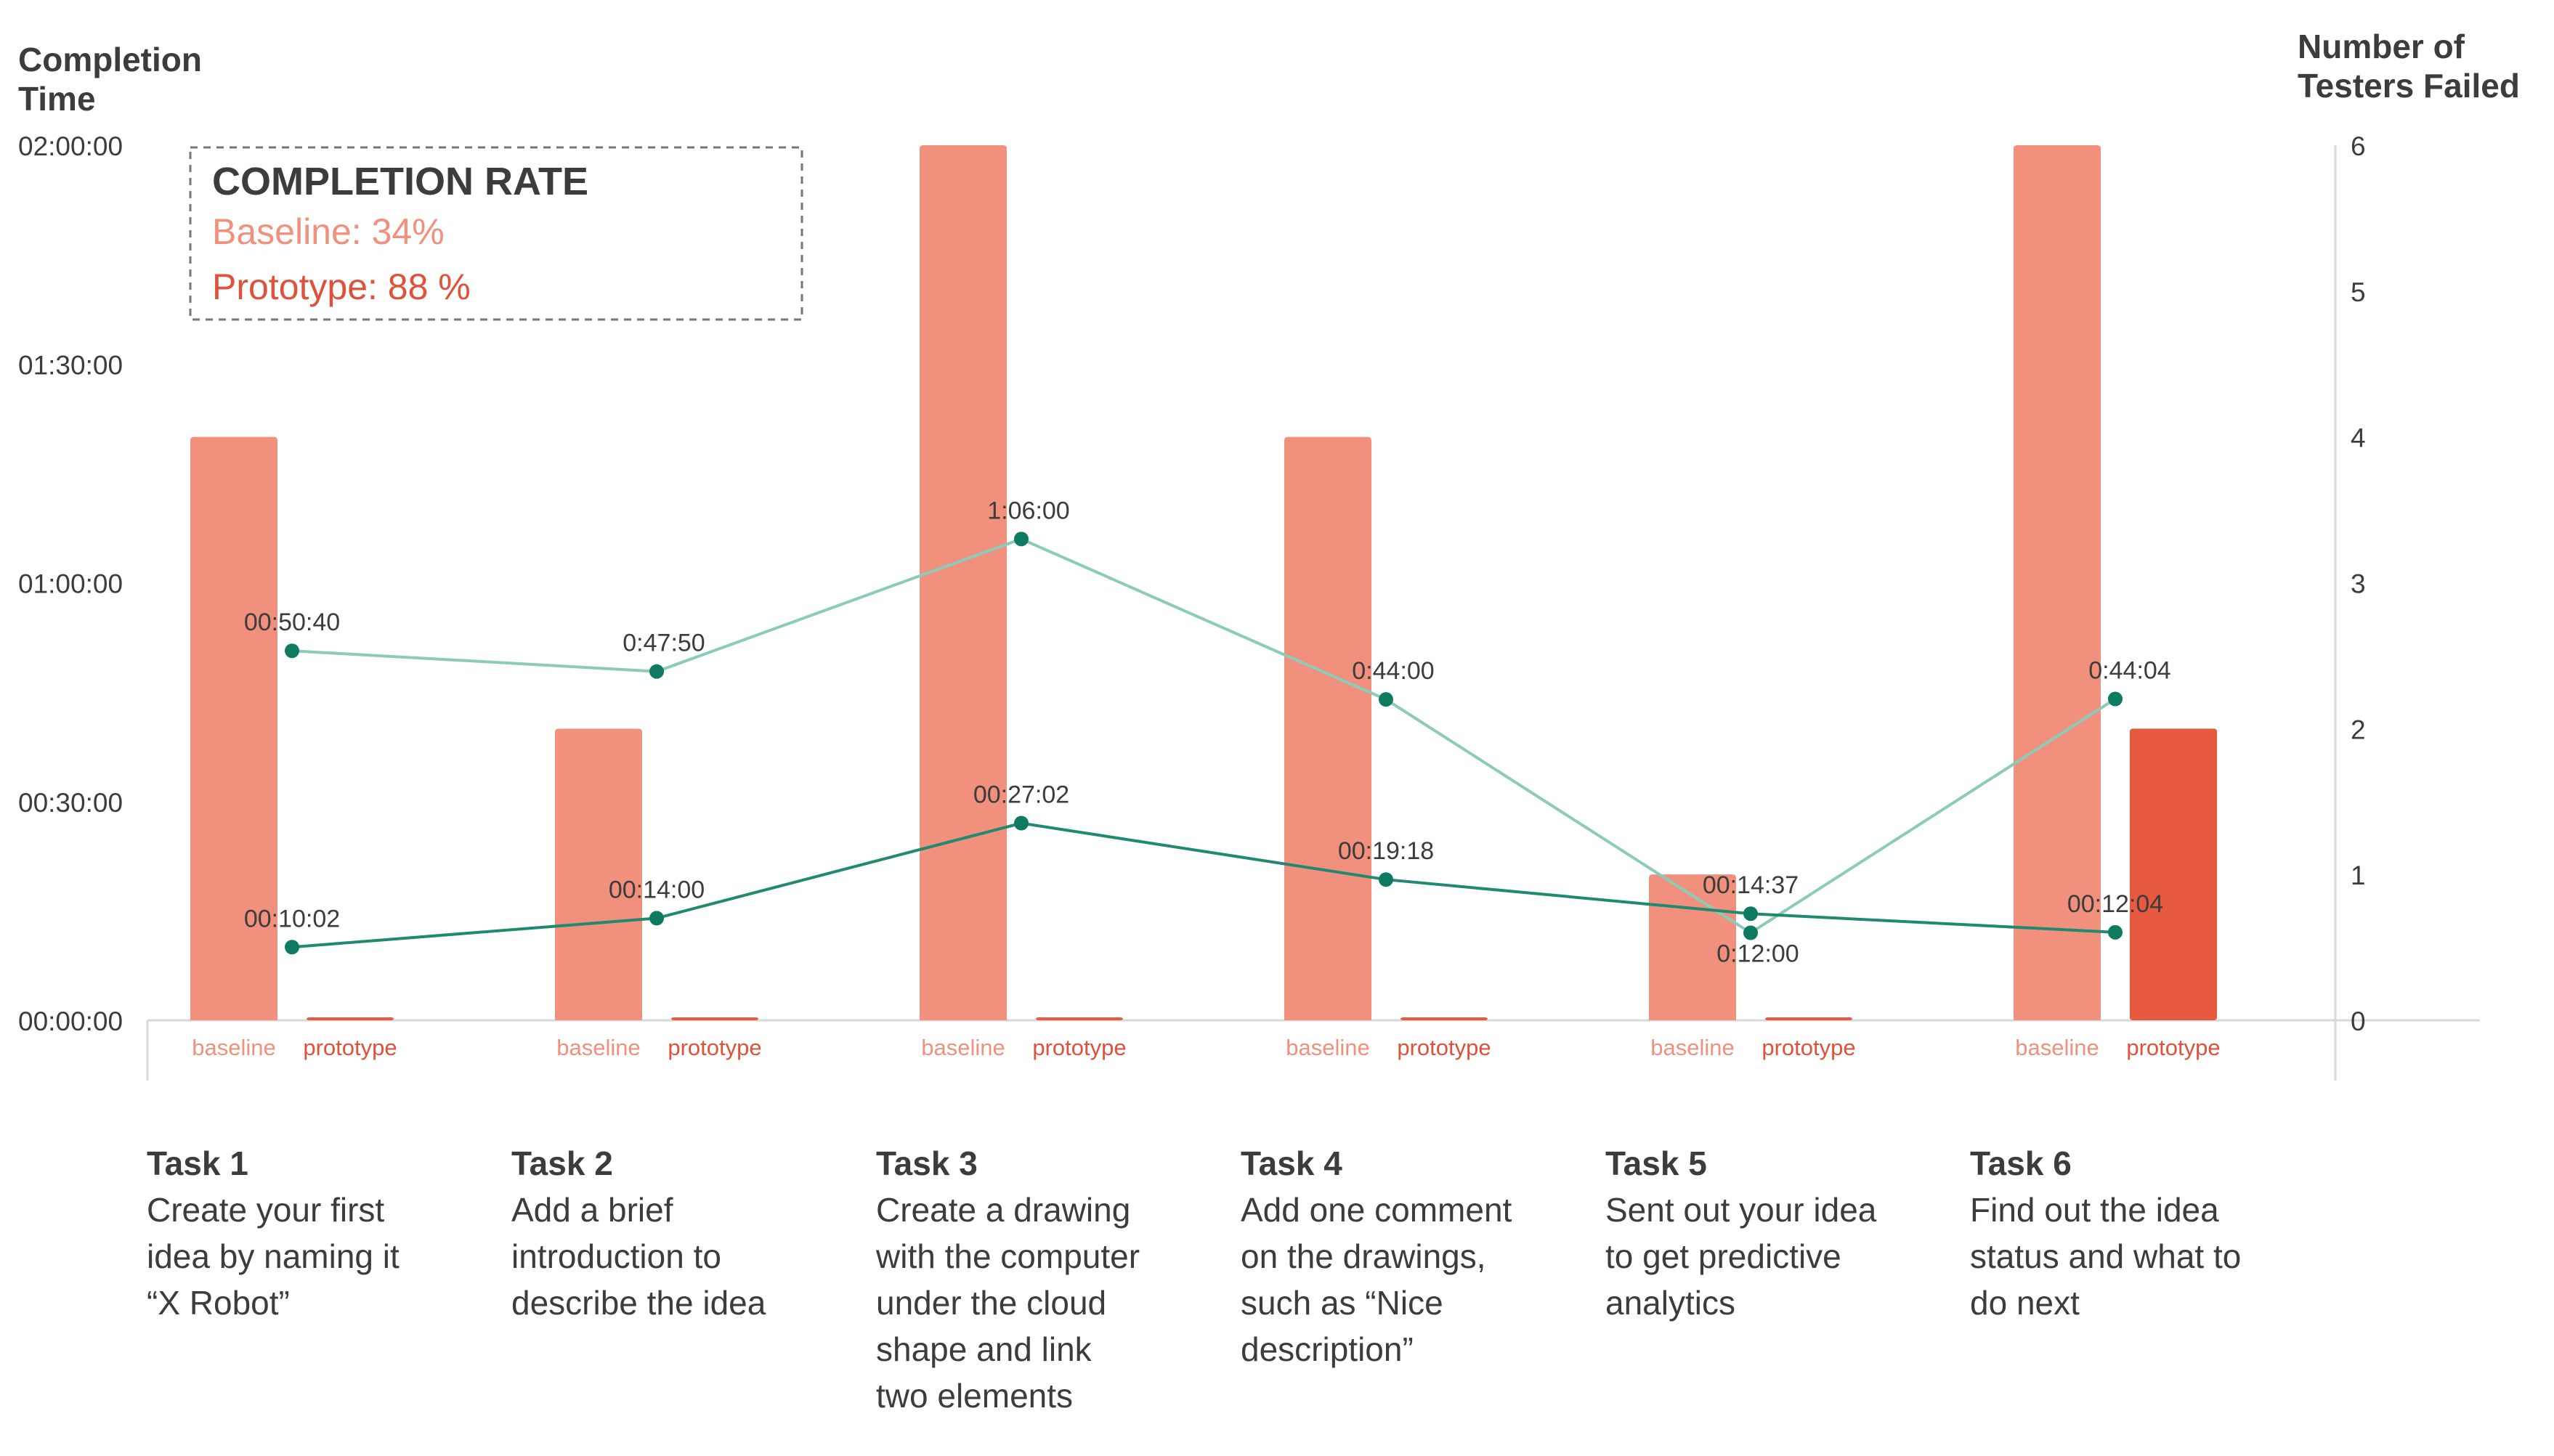 The height and width of the screenshot is (1456, 2554). Describe the element at coordinates (2358, 584) in the screenshot. I see `y-right-tick-label: 3` at that location.